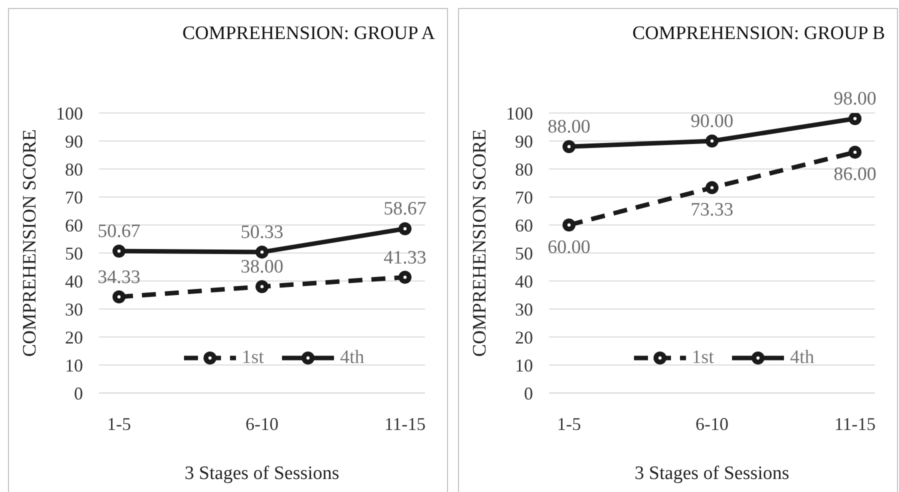  What do you see at coordinates (262, 233) in the screenshot?
I see `data-label: 50.33` at bounding box center [262, 233].